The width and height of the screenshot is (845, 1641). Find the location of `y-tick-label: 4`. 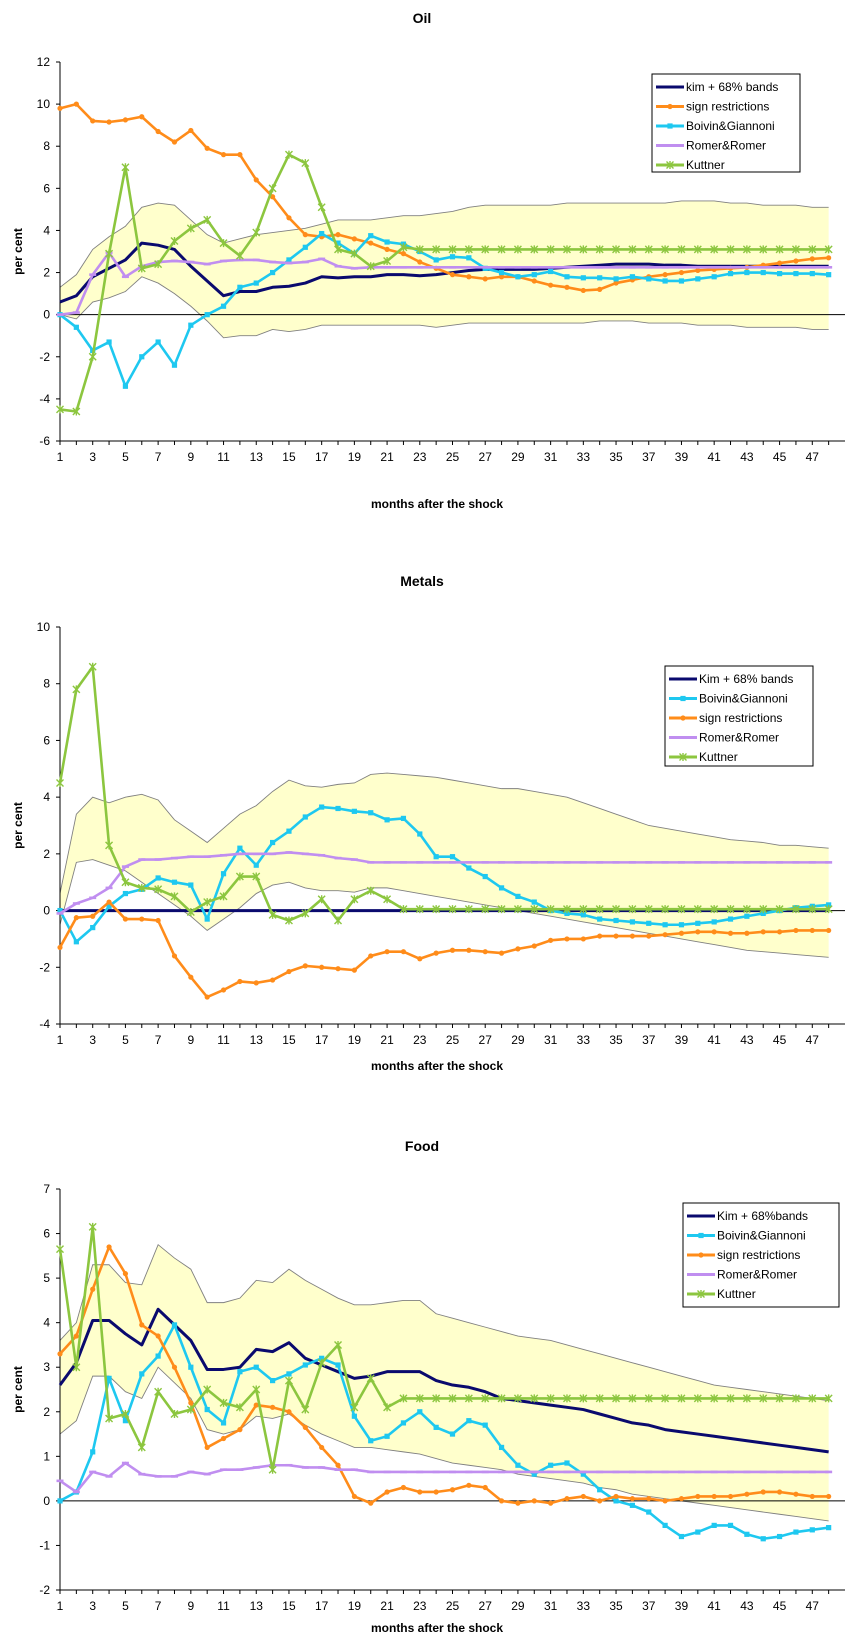

y-tick-label: 4 is located at coordinates (46, 797).